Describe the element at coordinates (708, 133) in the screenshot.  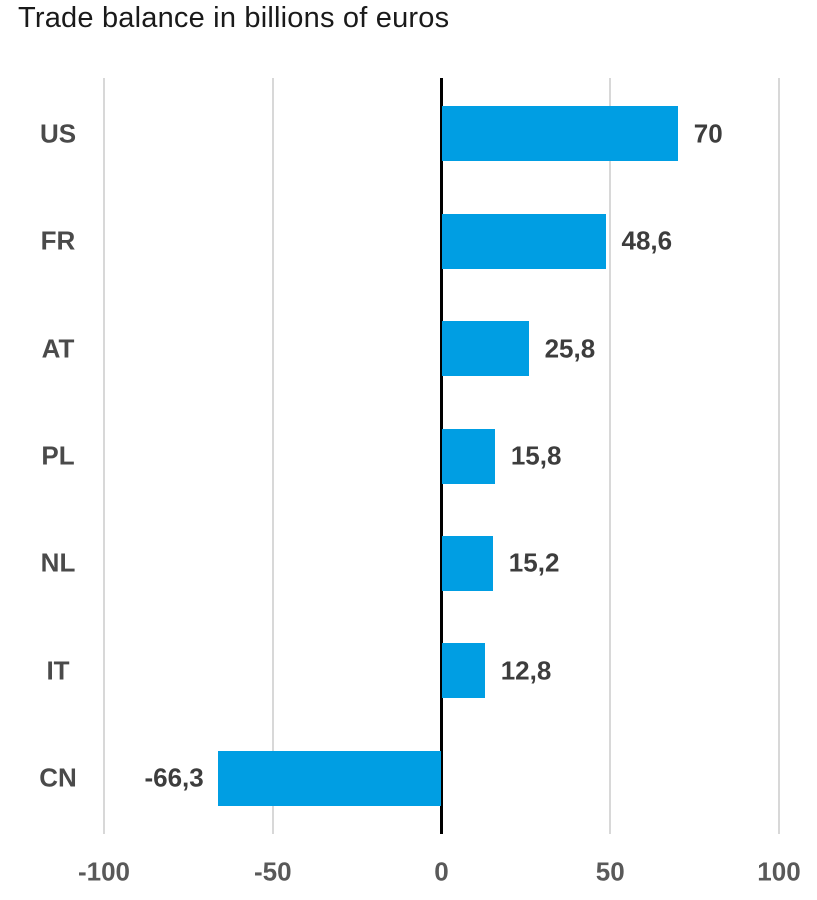
I see `value-label: 70` at that location.